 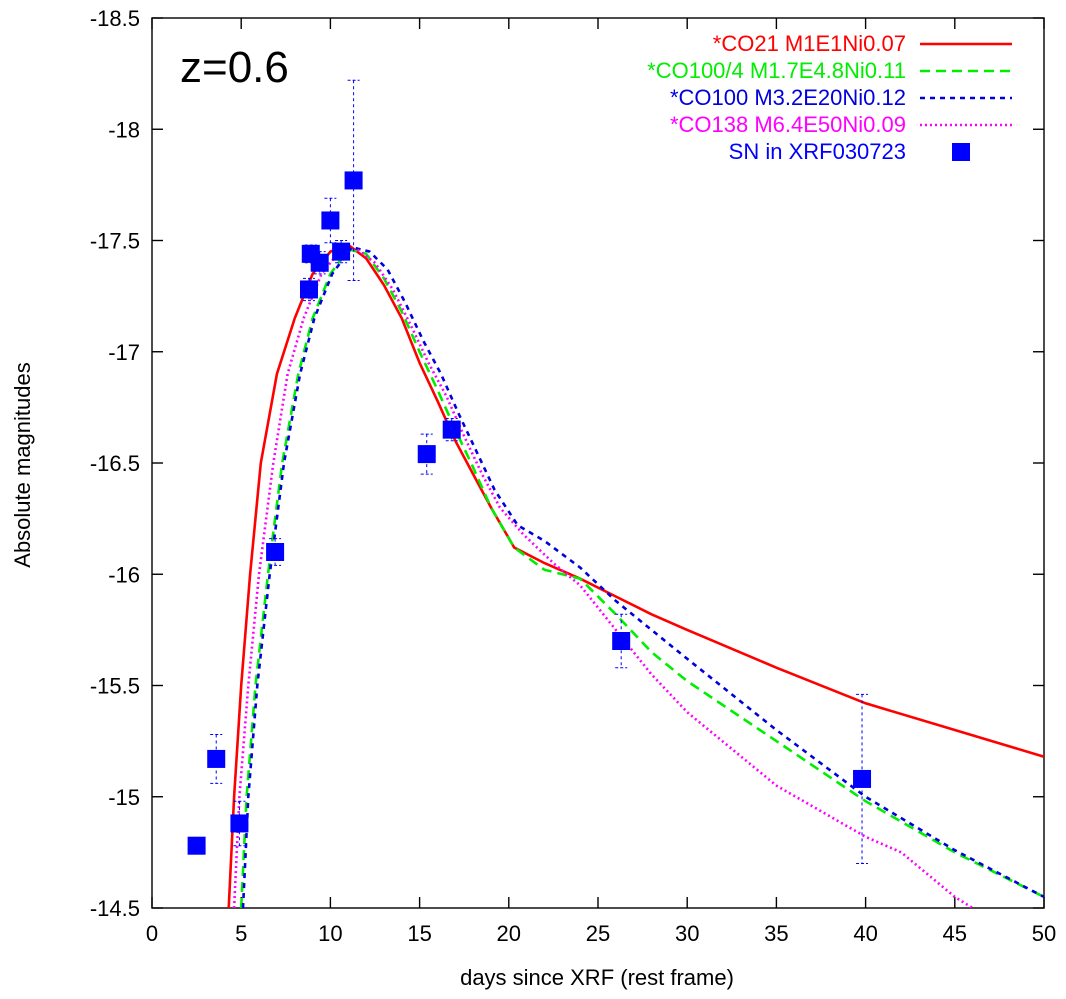 I want to click on y-tick-label: -16.5, so click(x=115, y=463).